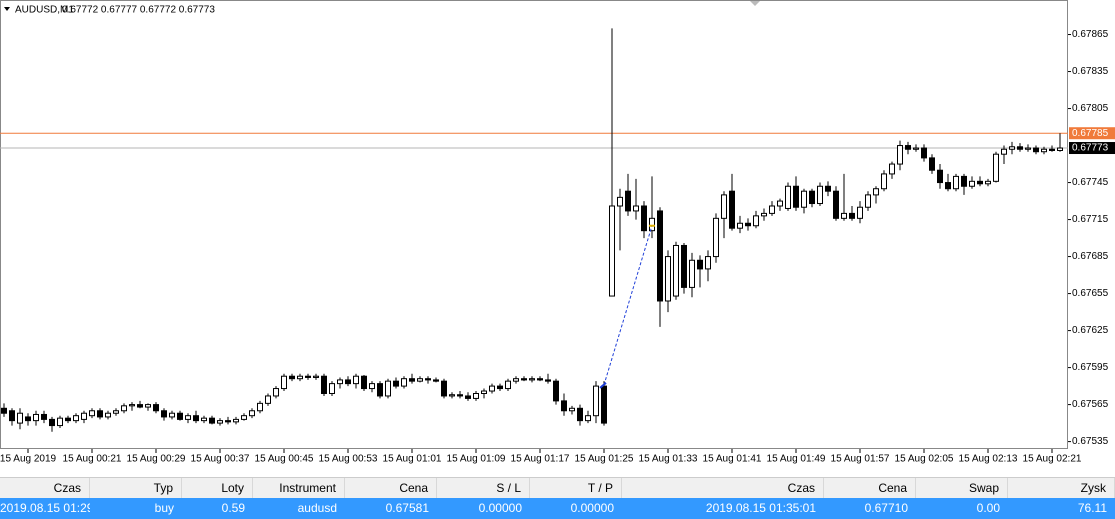 This screenshot has width=1115, height=519. What do you see at coordinates (217, 488) in the screenshot?
I see `table-cell: Loty` at bounding box center [217, 488].